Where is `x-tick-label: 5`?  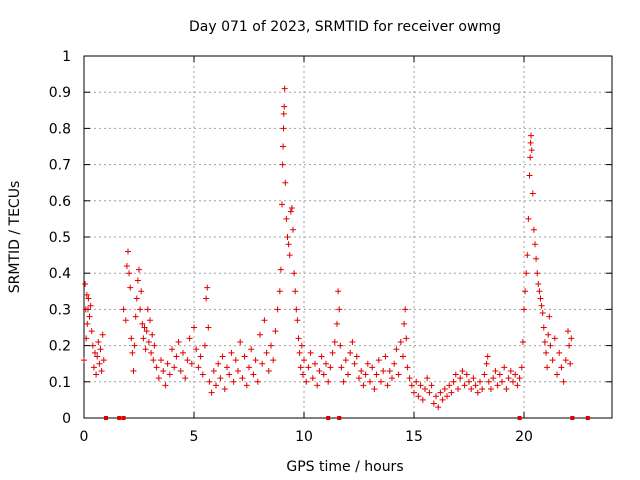
x-tick-label: 5 is located at coordinates (194, 437).